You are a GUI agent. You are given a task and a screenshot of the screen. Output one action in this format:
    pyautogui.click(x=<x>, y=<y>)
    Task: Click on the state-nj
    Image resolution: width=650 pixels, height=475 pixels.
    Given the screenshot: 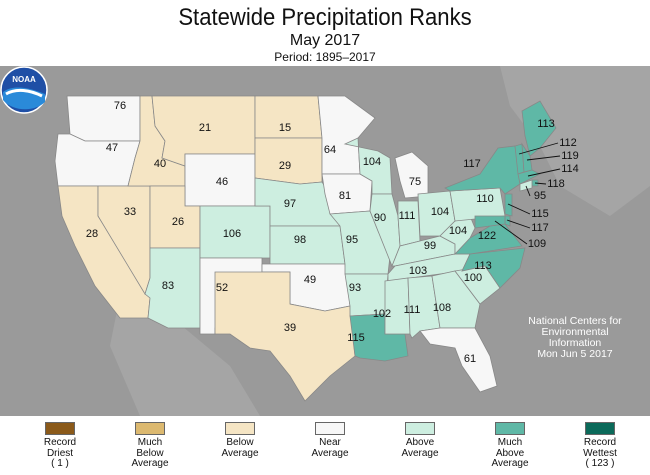 What is the action you would take?
    pyautogui.click(x=508, y=205)
    